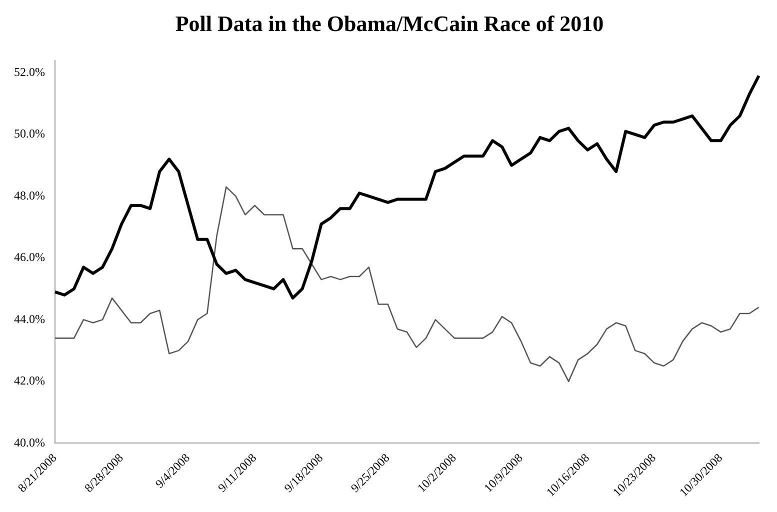 The height and width of the screenshot is (512, 777). I want to click on y-tick-label: 52.0%, so click(29, 71).